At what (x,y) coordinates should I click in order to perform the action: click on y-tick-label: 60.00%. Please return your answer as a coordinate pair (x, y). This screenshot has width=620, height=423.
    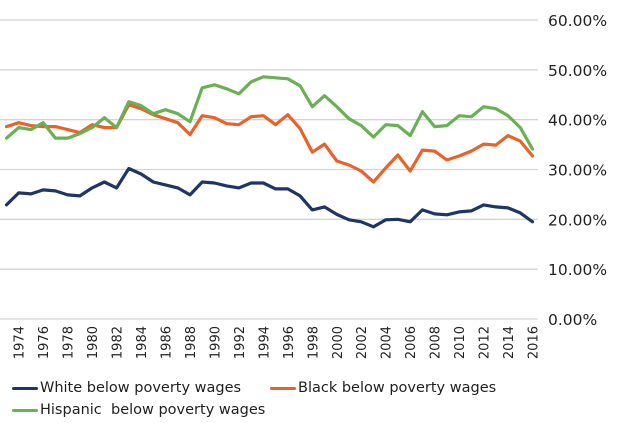
    Looking at the image, I should click on (577, 21).